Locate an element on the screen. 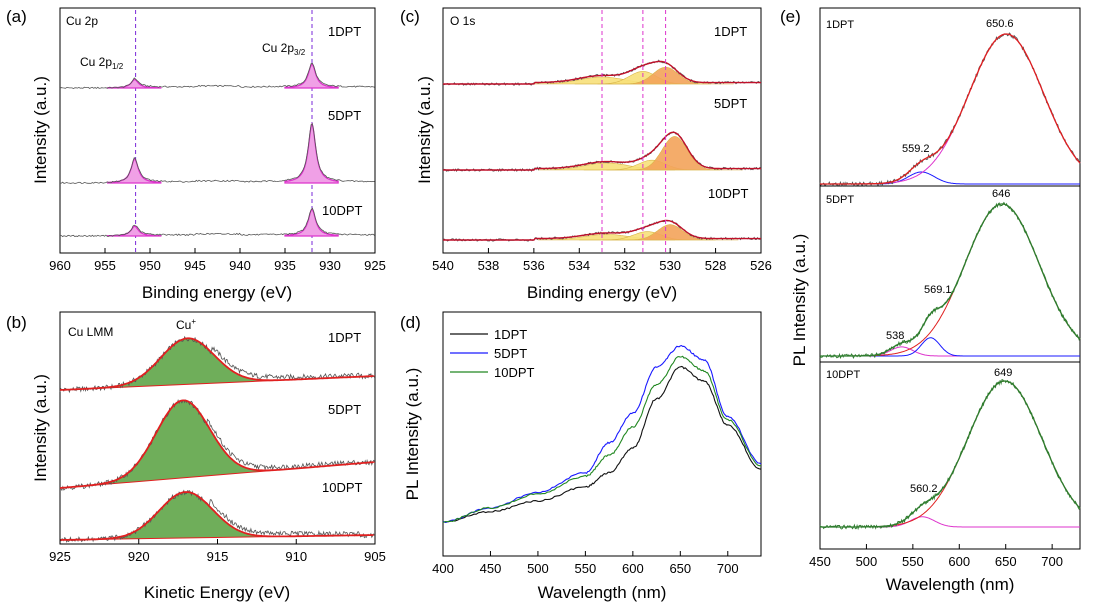 The image size is (1096, 610). panel-a-corner-label: Cu 2p is located at coordinates (82, 21).